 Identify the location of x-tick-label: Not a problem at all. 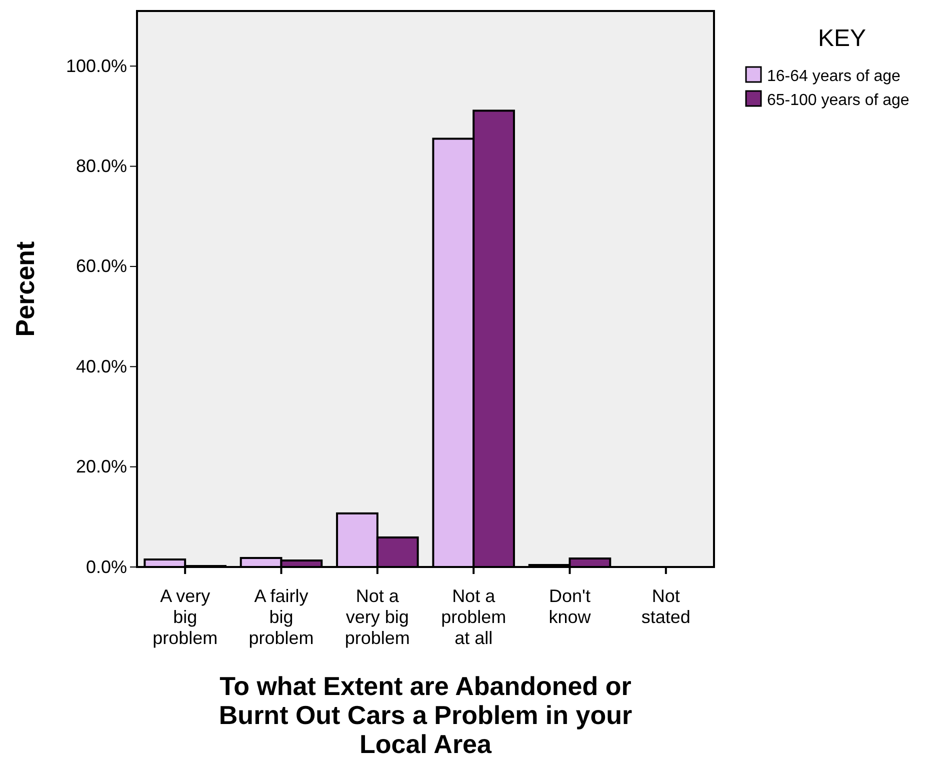
(473, 617).